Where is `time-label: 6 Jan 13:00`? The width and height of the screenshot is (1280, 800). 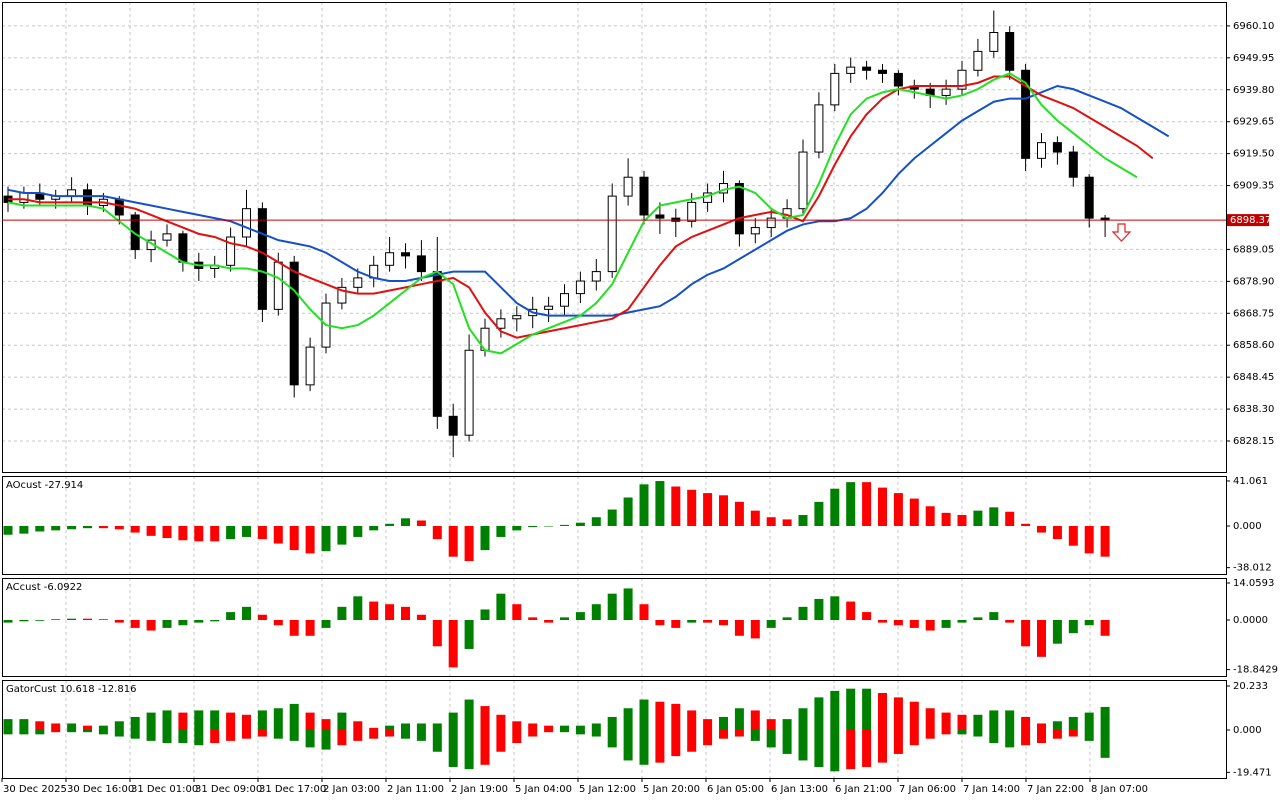
time-label: 6 Jan 13:00 is located at coordinates (799, 789).